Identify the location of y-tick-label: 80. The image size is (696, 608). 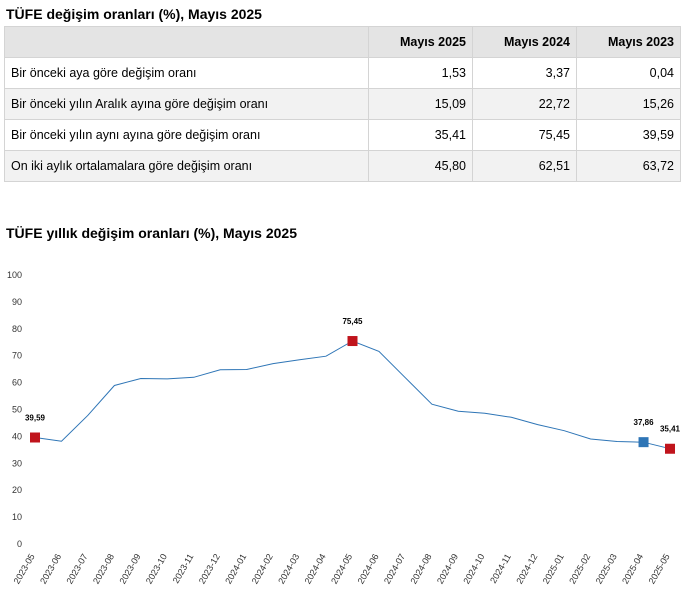
(17, 329).